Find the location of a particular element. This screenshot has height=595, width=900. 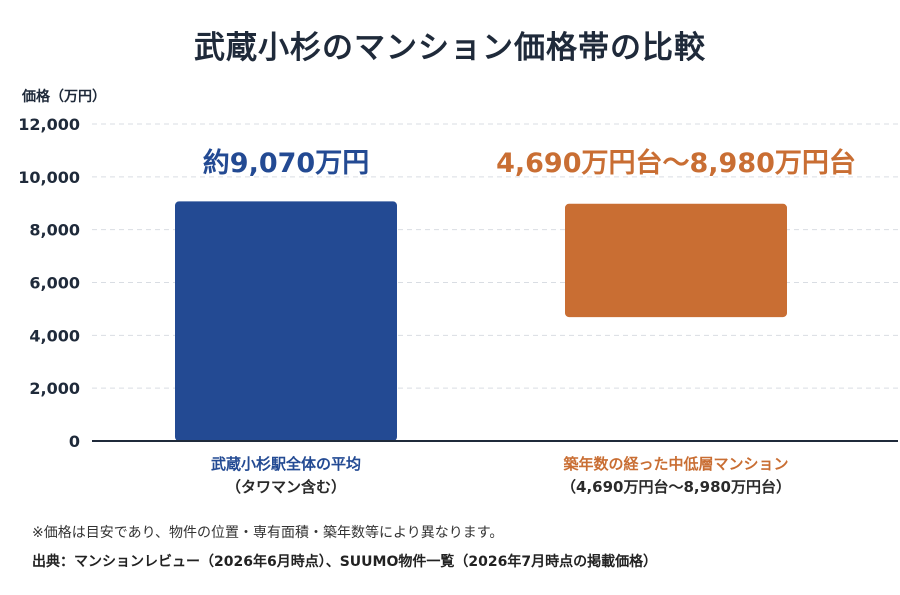

y-tick-label: 0 is located at coordinates (74, 441).